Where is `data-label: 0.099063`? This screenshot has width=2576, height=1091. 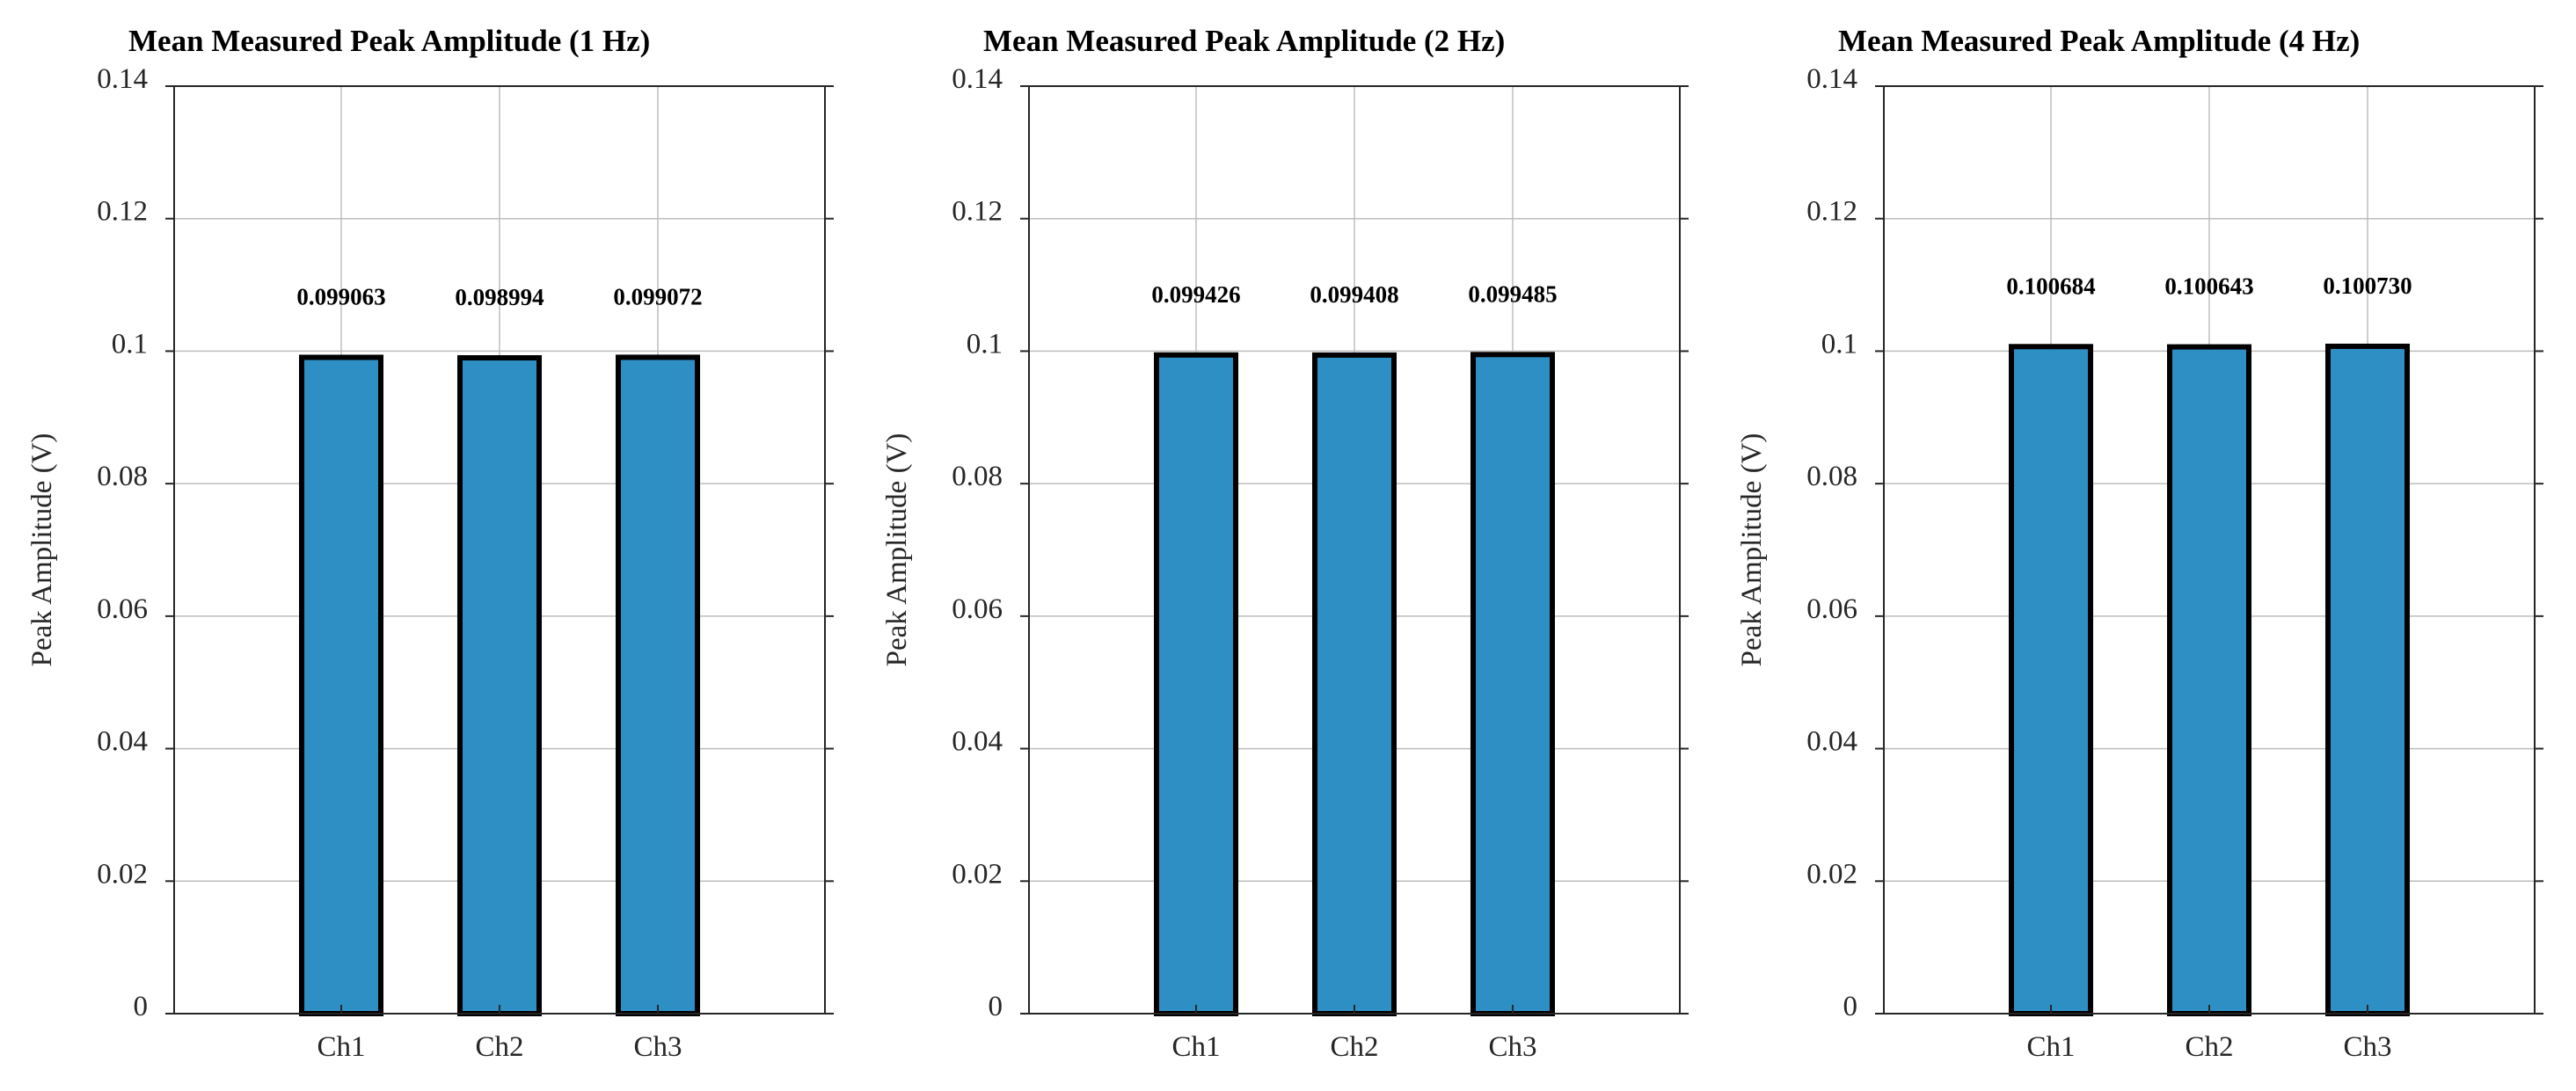
data-label: 0.099063 is located at coordinates (340, 296).